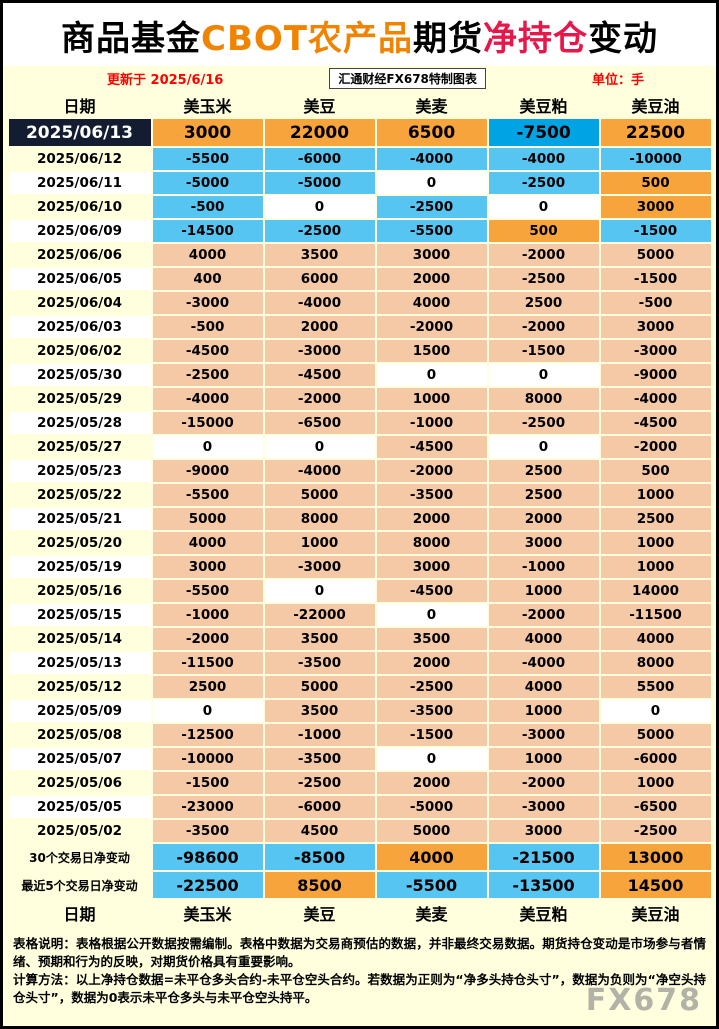  Describe the element at coordinates (207, 423) in the screenshot. I see `value-cell: -15000` at that location.